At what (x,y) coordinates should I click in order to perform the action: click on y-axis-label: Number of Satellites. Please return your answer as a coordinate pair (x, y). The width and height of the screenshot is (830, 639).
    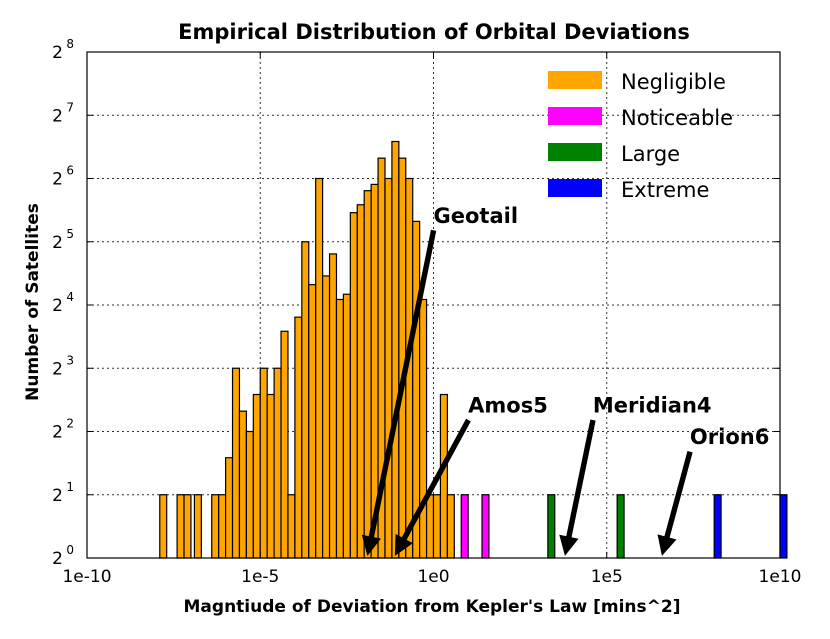
    Looking at the image, I should click on (33, 302).